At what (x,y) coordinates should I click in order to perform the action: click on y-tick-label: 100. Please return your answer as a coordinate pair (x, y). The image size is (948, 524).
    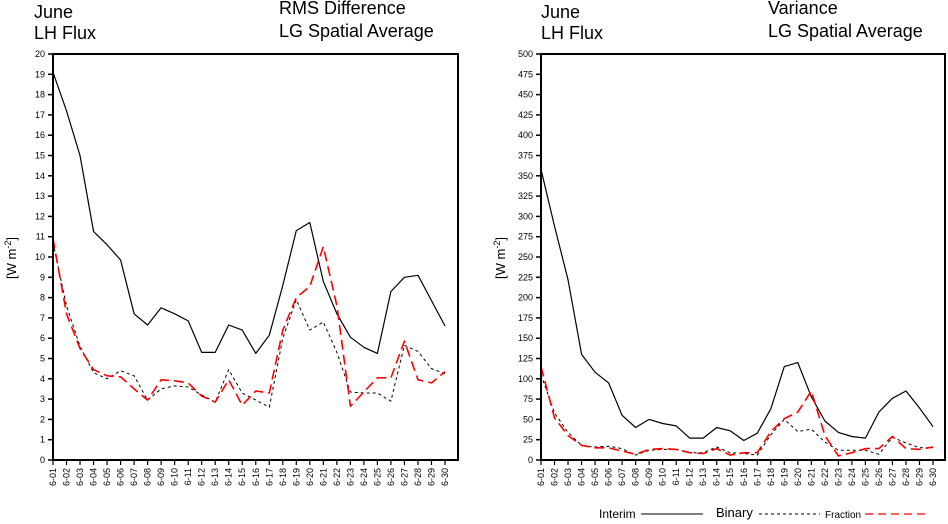
    Looking at the image, I should click on (525, 379).